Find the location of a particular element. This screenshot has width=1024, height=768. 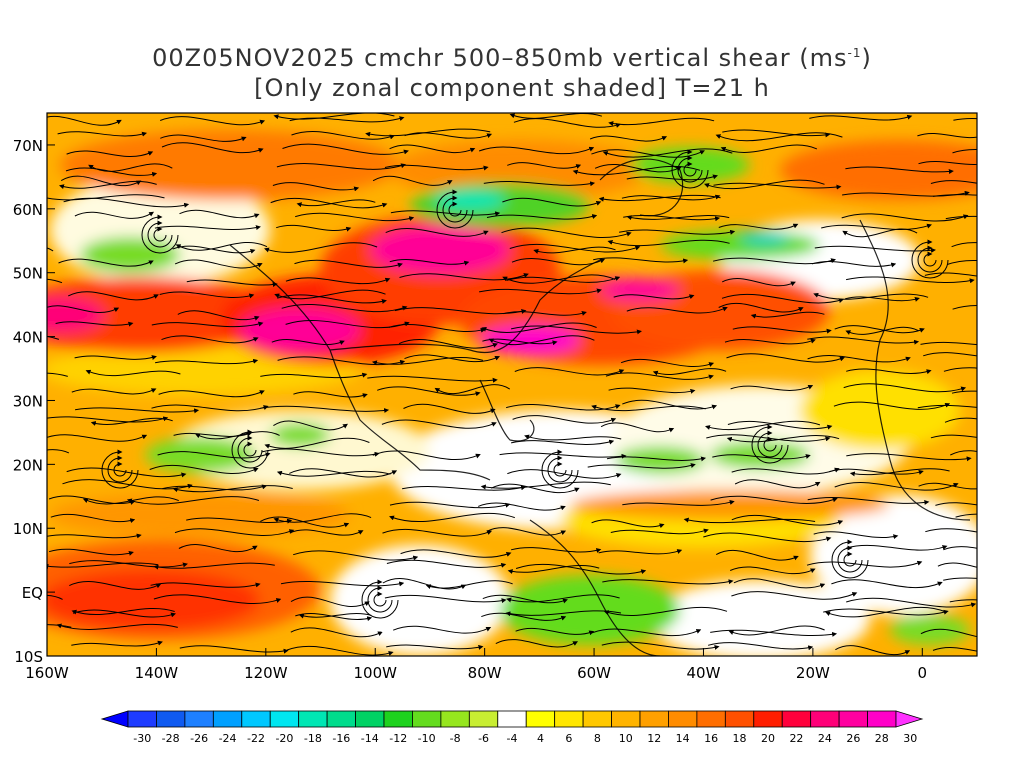

lat-tick-label: 70N is located at coordinates (28, 146).